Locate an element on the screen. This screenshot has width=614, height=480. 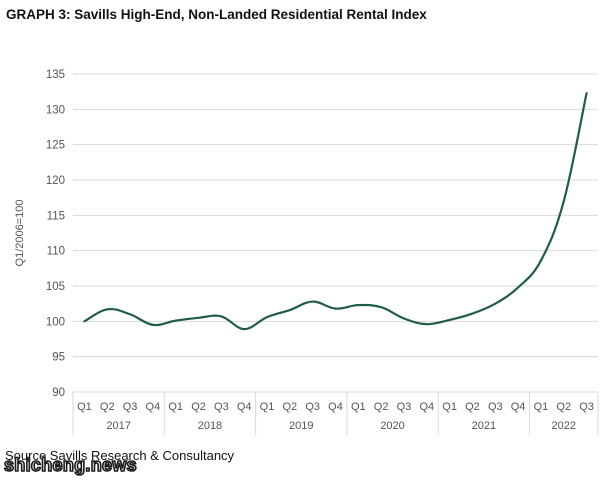
year-label: 2022 is located at coordinates (564, 426).